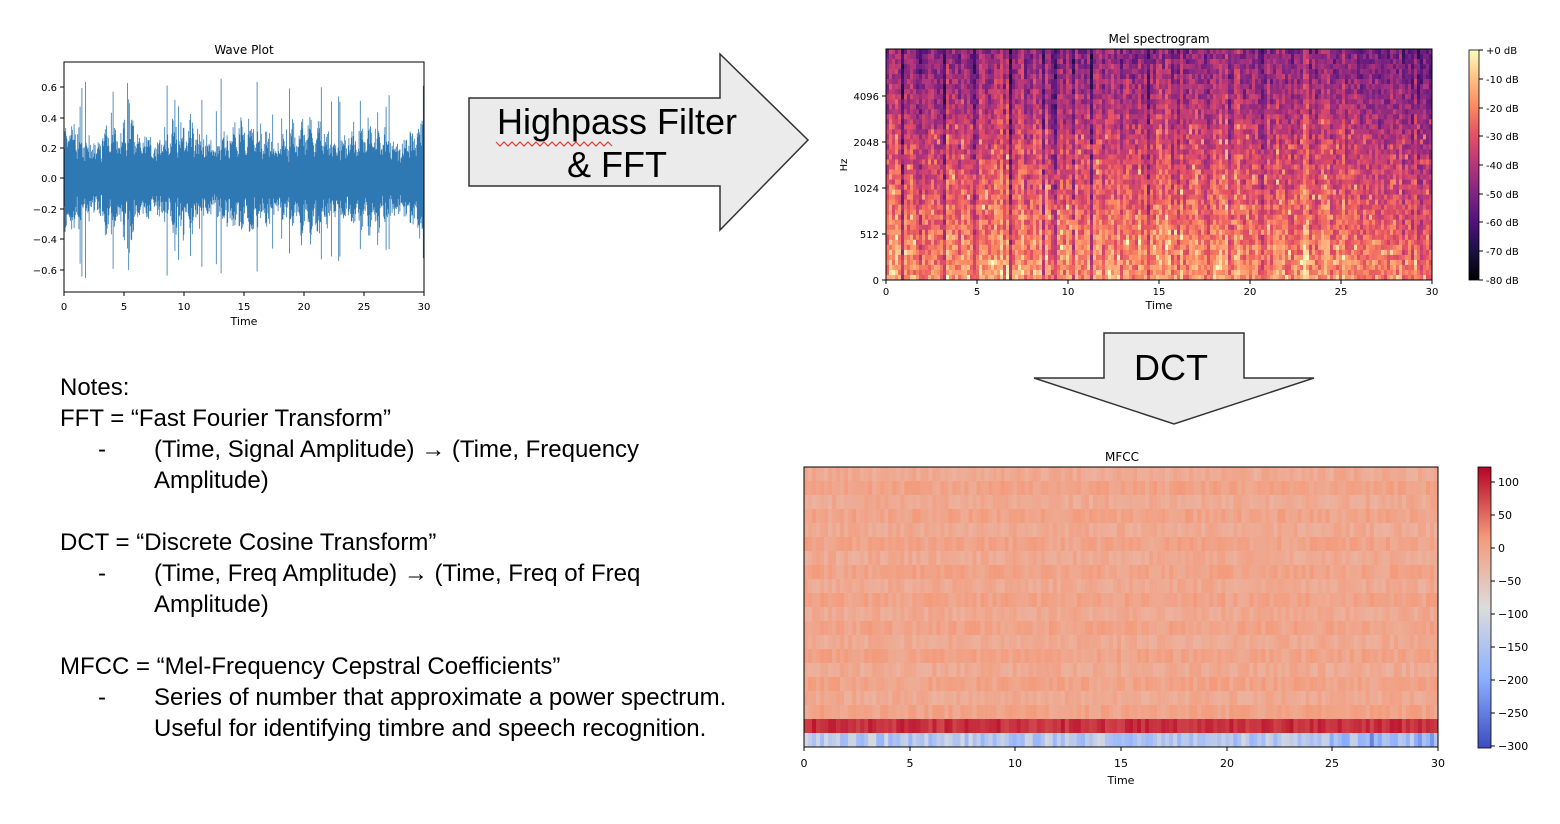 This screenshot has height=824, width=1560. I want to click on fft-arrow: Highpass Filter & FFT, so click(639, 142).